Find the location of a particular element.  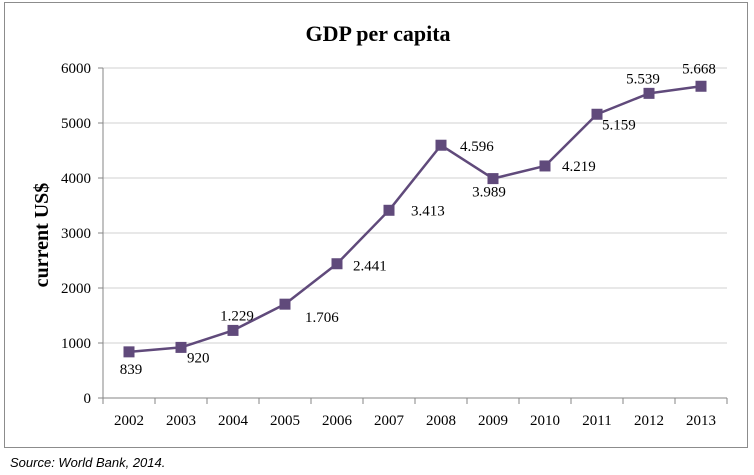

data-label-2011: 5.159 is located at coordinates (619, 125).